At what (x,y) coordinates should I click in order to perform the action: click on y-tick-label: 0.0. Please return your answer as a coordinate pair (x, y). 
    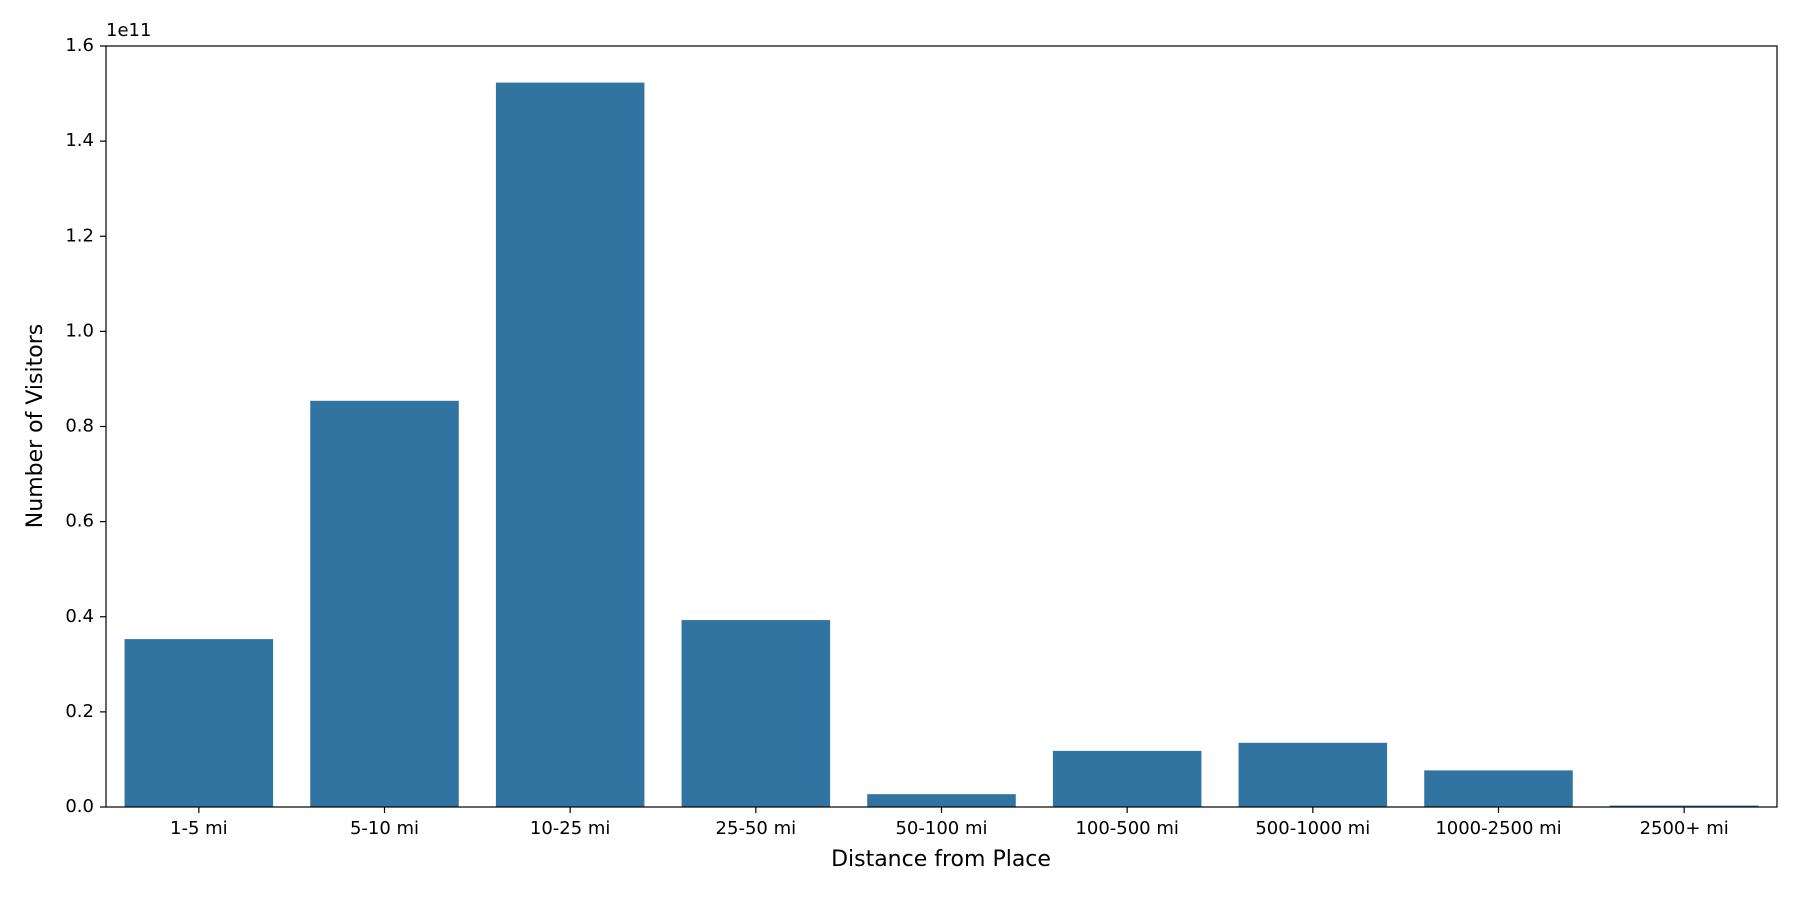
    Looking at the image, I should click on (79, 806).